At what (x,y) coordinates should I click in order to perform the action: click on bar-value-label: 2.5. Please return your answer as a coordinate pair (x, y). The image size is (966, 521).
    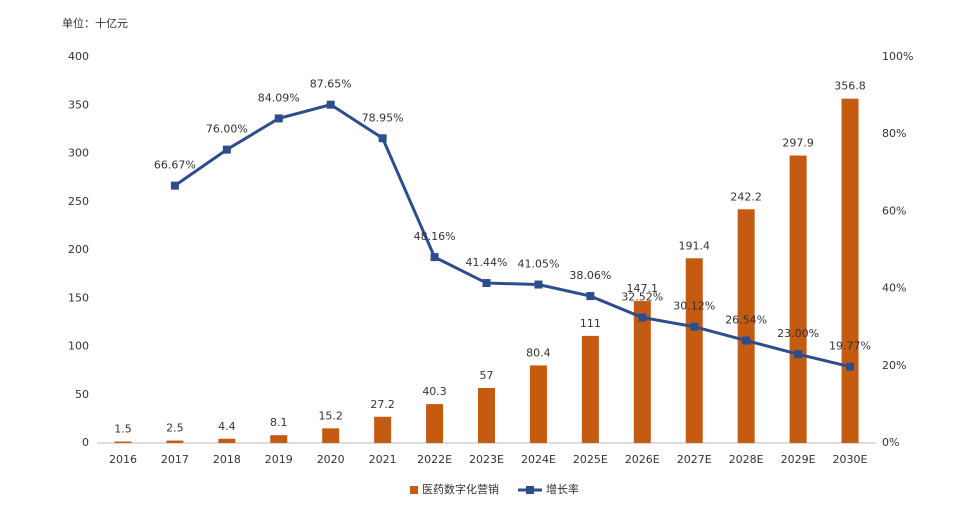
    Looking at the image, I should click on (175, 428).